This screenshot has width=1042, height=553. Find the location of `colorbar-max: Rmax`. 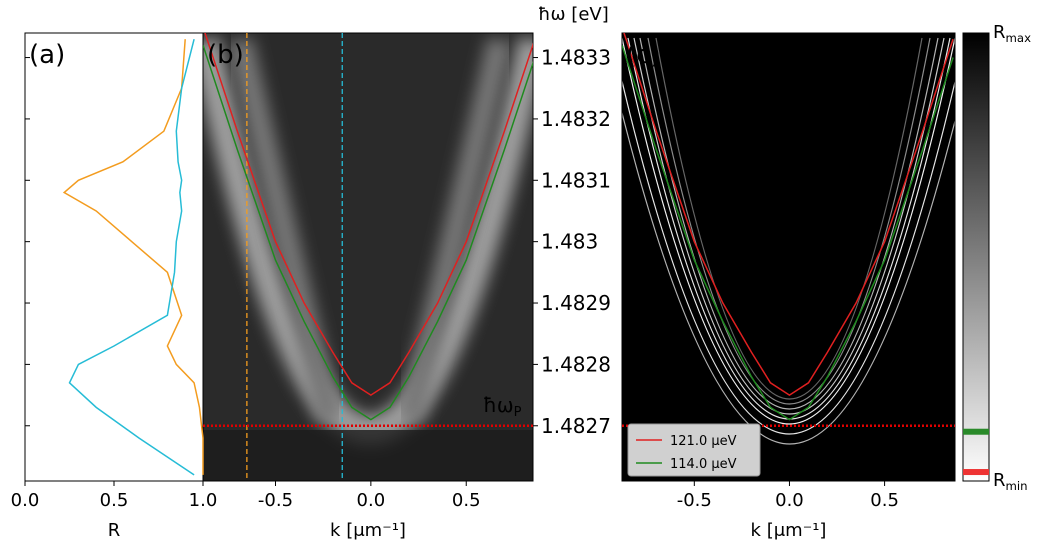

colorbar-max: Rmax is located at coordinates (1012, 33).